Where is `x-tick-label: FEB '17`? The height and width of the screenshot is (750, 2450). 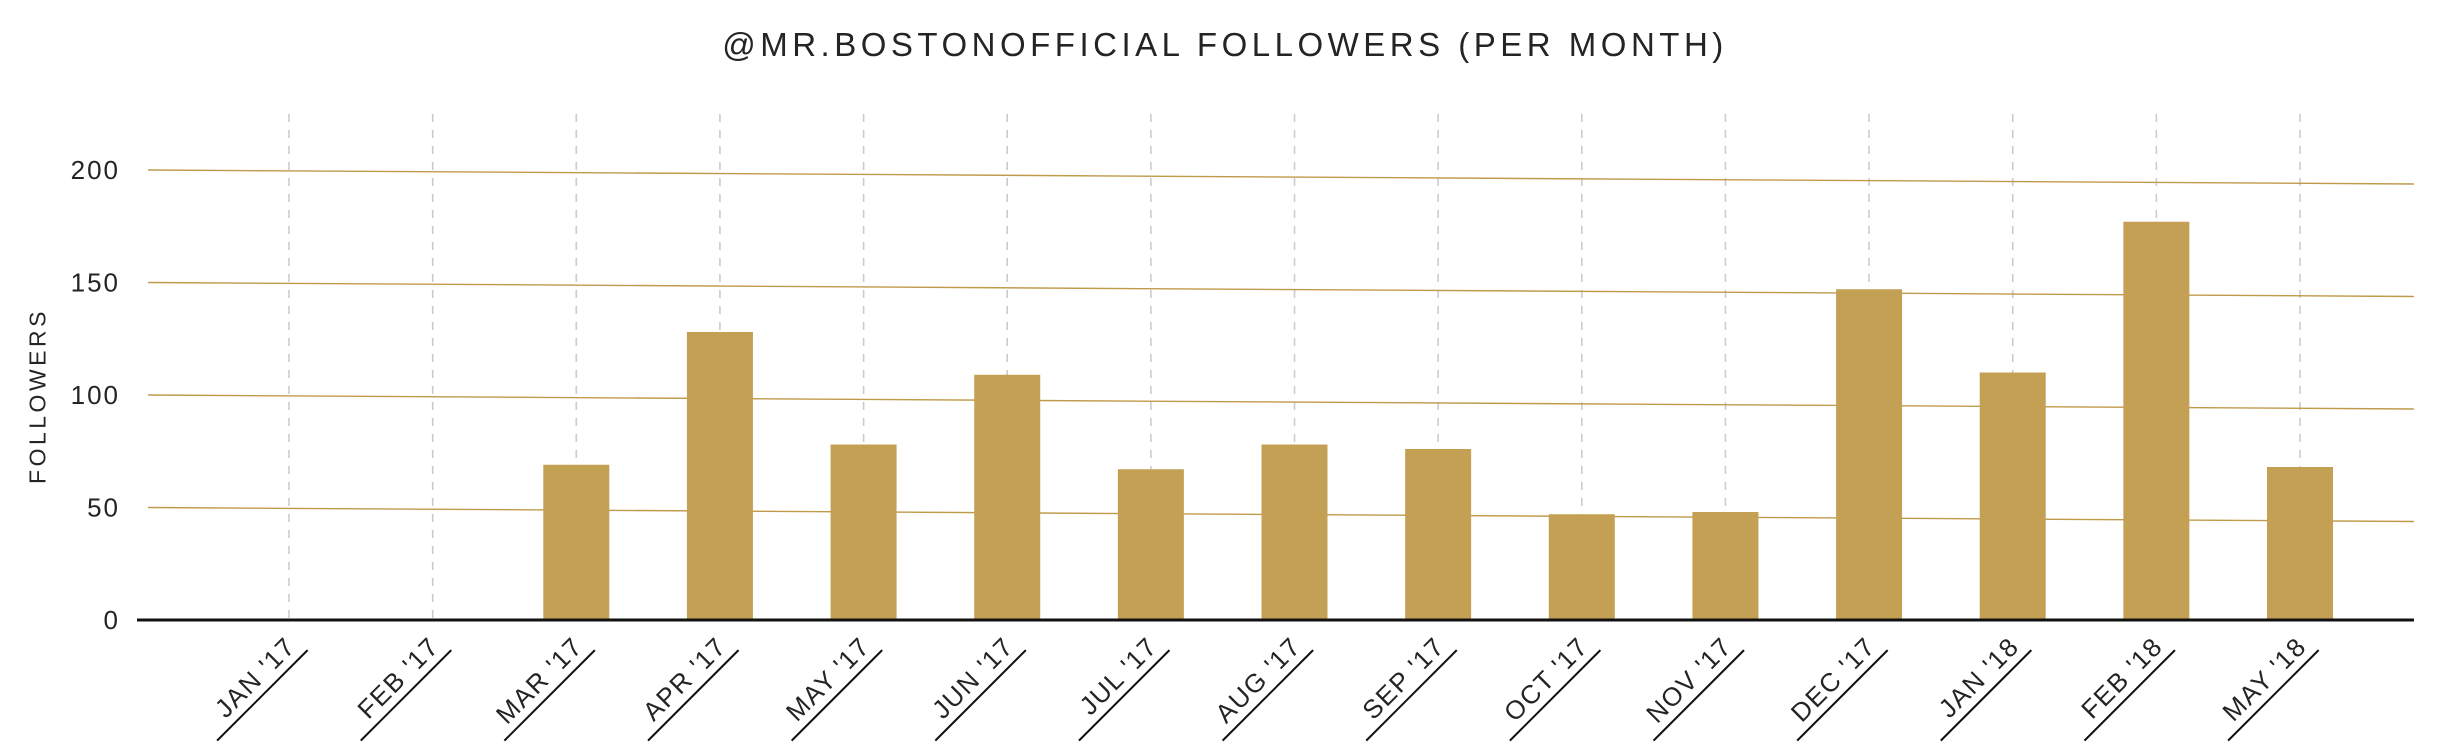 x-tick-label: FEB '17 is located at coordinates (397, 677).